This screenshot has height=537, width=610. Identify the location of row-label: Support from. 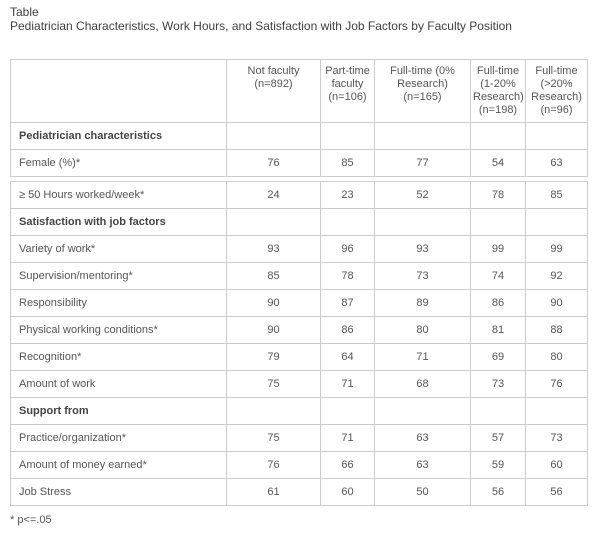
(118, 411).